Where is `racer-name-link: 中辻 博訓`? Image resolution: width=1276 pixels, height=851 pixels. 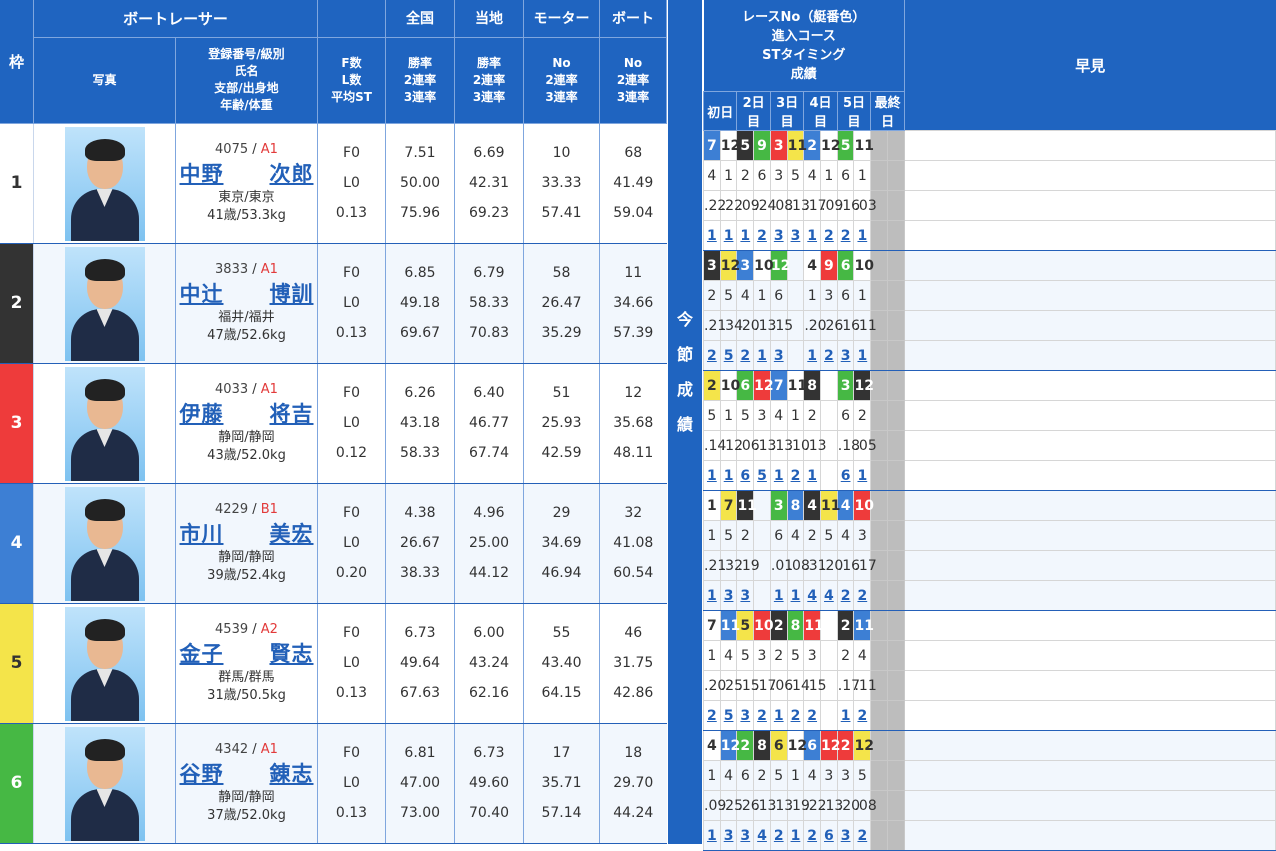 racer-name-link: 中辻 博訓 is located at coordinates (247, 294).